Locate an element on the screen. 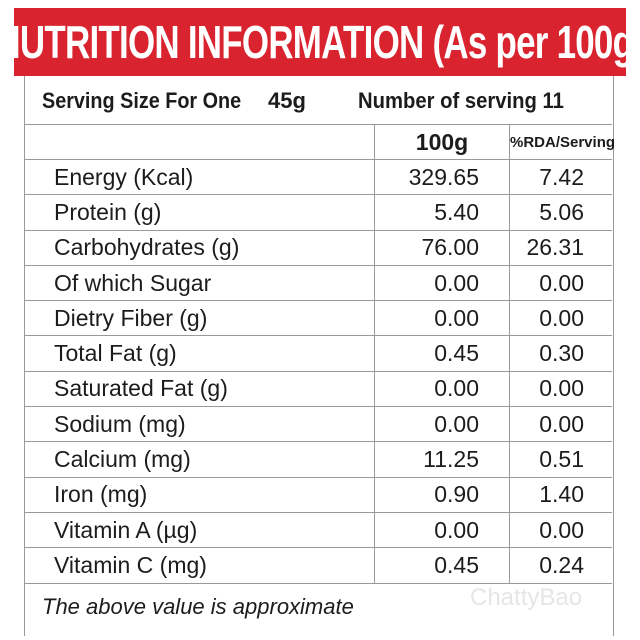 This screenshot has width=640, height=640. table-row: Calcium (mg) 11.25 0.51 is located at coordinates (318, 459).